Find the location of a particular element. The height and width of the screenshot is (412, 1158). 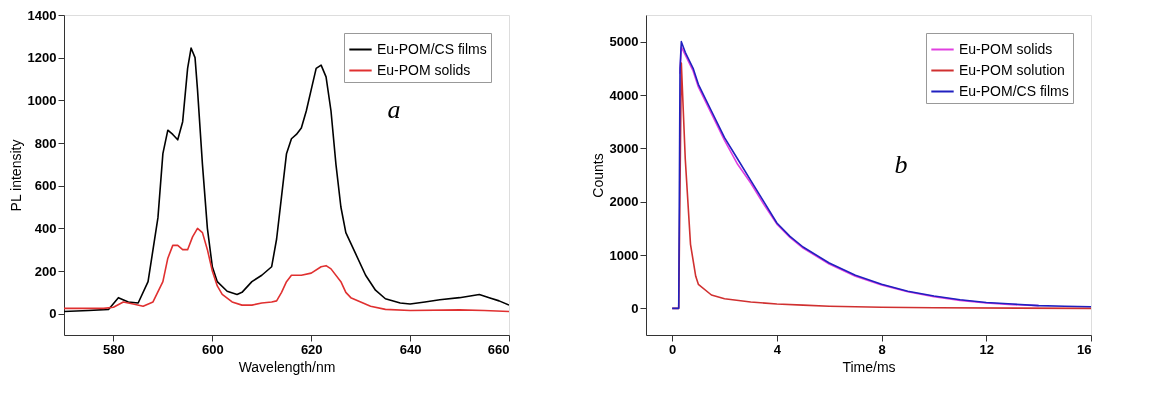

x-tick-label: 580 is located at coordinates (114, 349).